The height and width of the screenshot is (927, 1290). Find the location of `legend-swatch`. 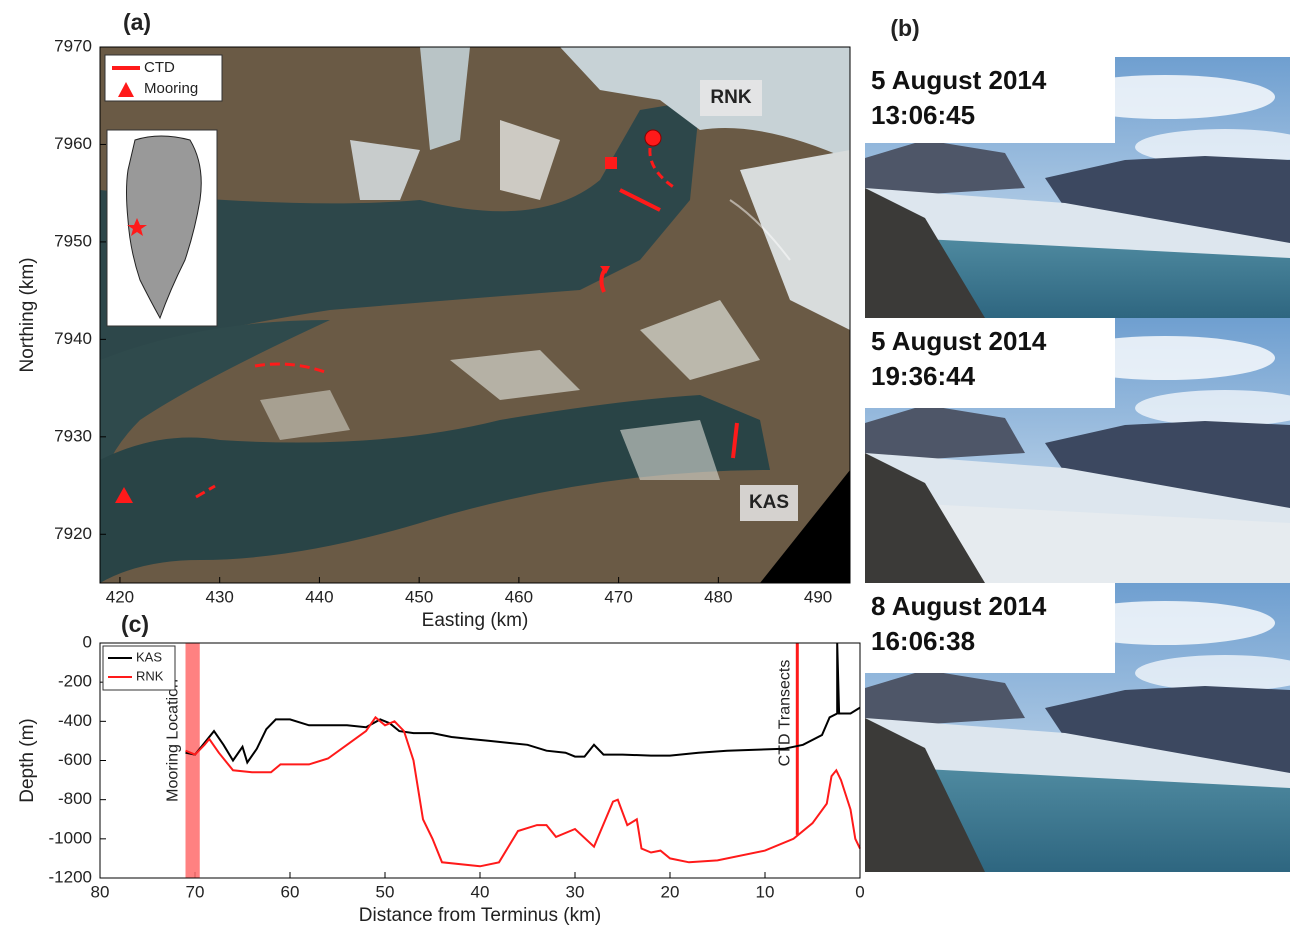

legend-swatch is located at coordinates (126, 89).